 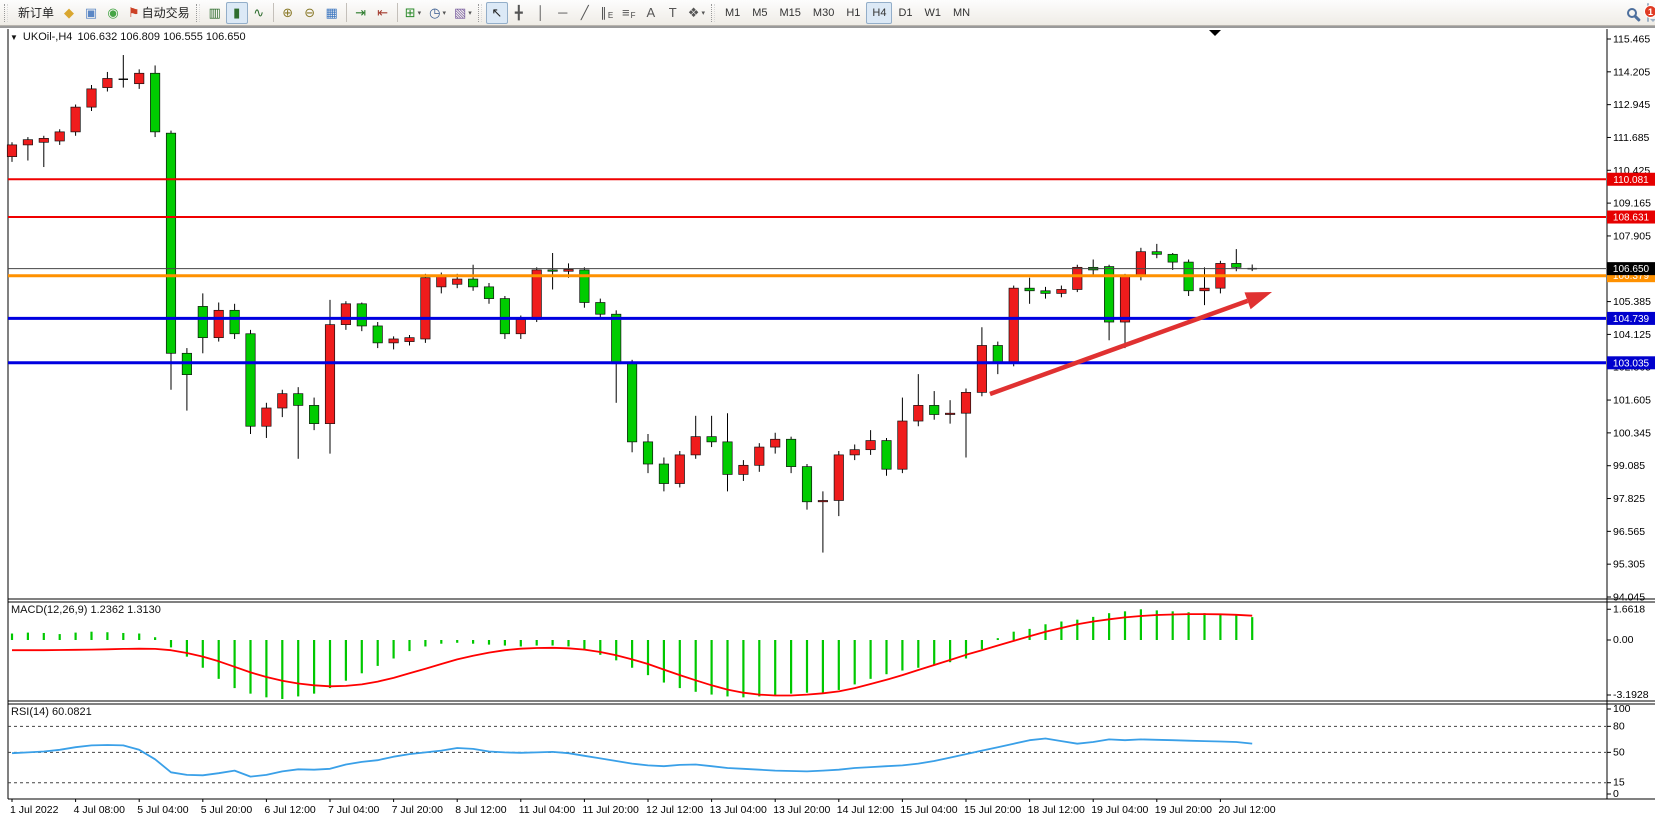 I want to click on tf-w1-button: W1, so click(x=933, y=12).